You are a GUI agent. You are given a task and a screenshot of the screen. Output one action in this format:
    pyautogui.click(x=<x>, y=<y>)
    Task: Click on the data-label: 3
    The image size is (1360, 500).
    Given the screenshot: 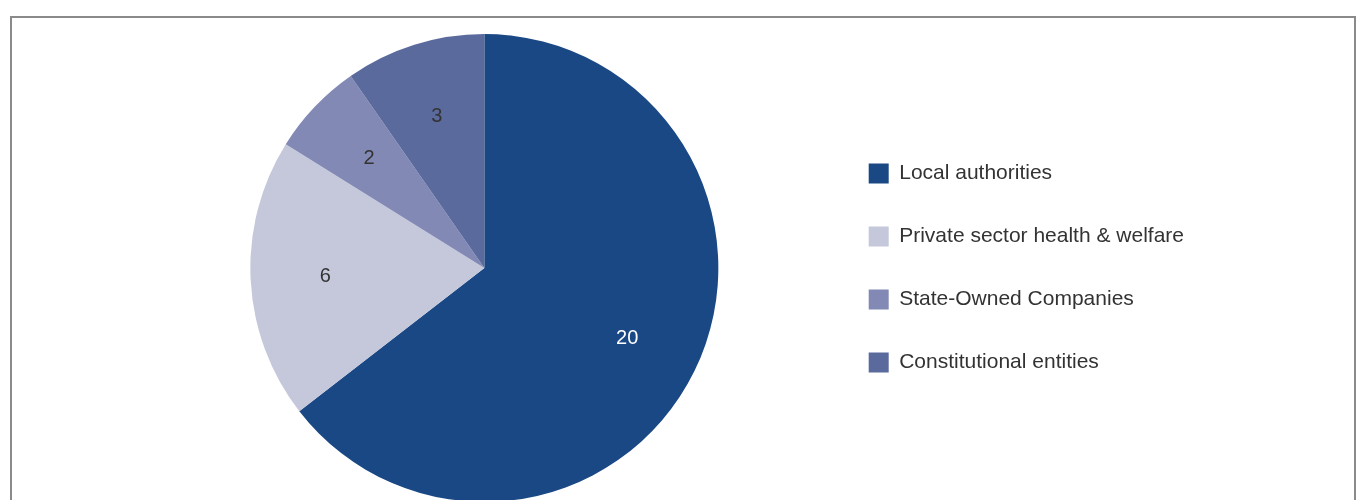 What is the action you would take?
    pyautogui.click(x=437, y=114)
    